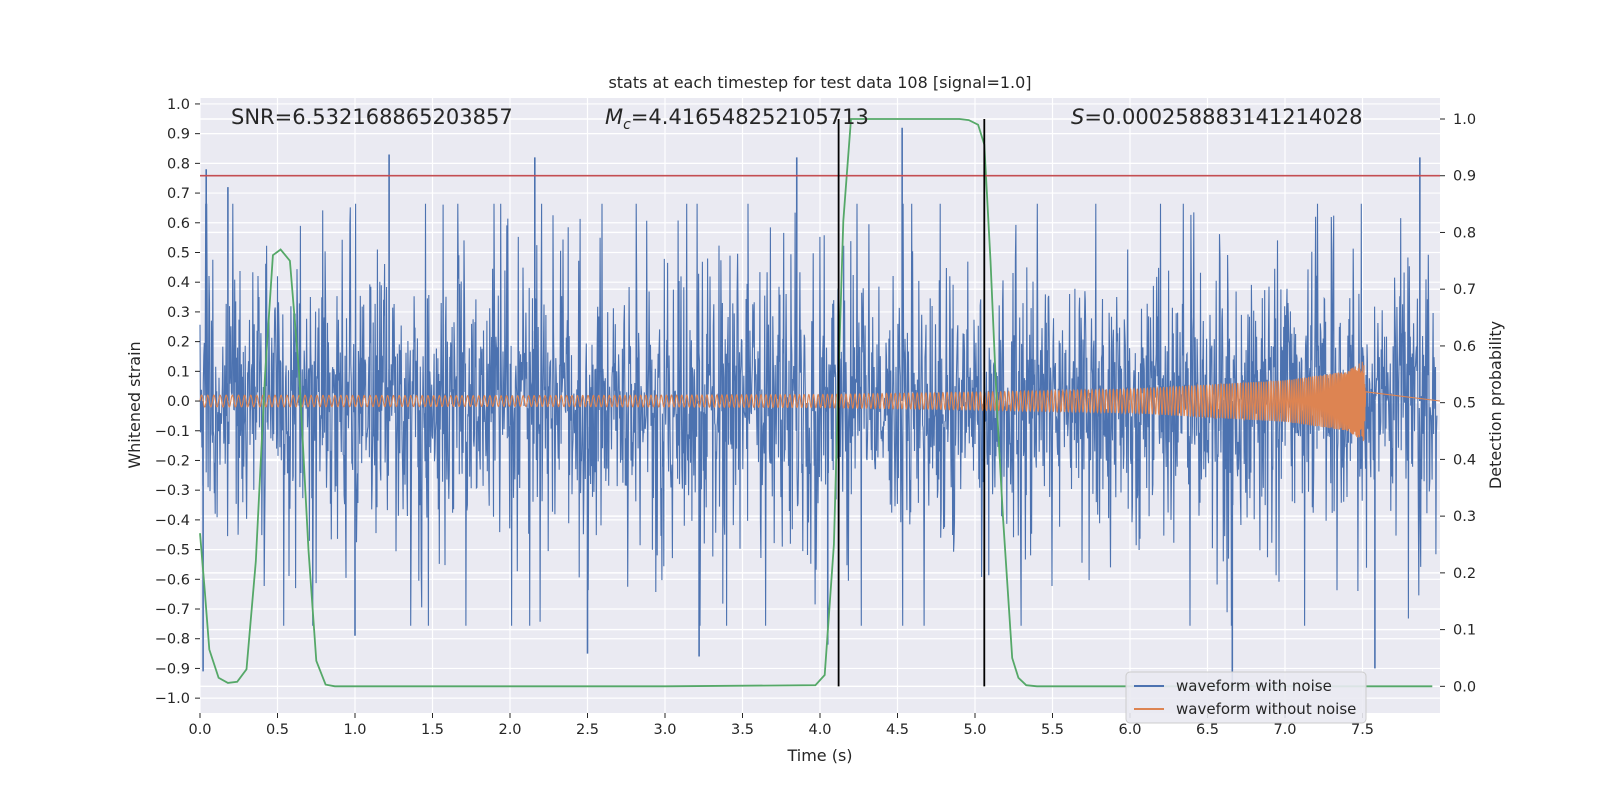 Image resolution: width=1600 pixels, height=800 pixels. I want to click on x-tick-label: 7.0, so click(1284, 730).